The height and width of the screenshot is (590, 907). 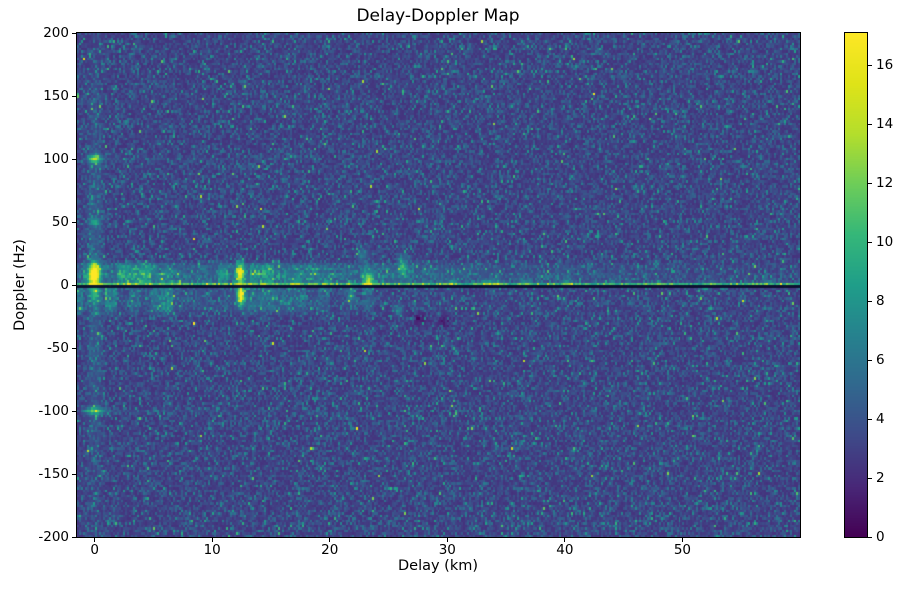 What do you see at coordinates (57, 347) in the screenshot?
I see `y-tick-label: -50` at bounding box center [57, 347].